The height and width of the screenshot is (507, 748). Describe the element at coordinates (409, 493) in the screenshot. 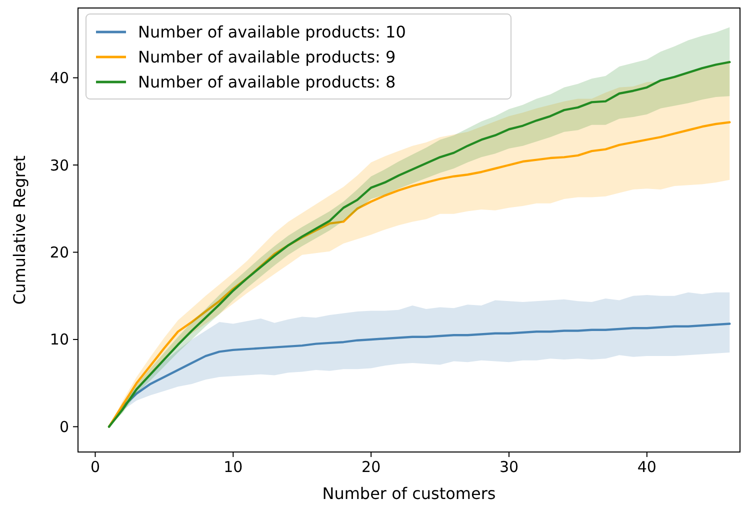

I see `x-axis-title: Number of customers` at that location.